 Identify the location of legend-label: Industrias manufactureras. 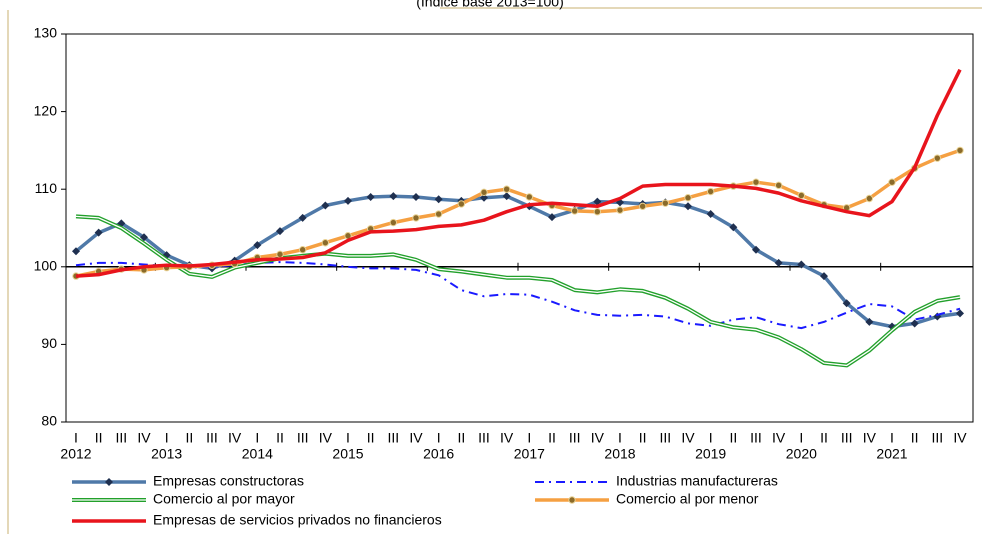
(697, 481).